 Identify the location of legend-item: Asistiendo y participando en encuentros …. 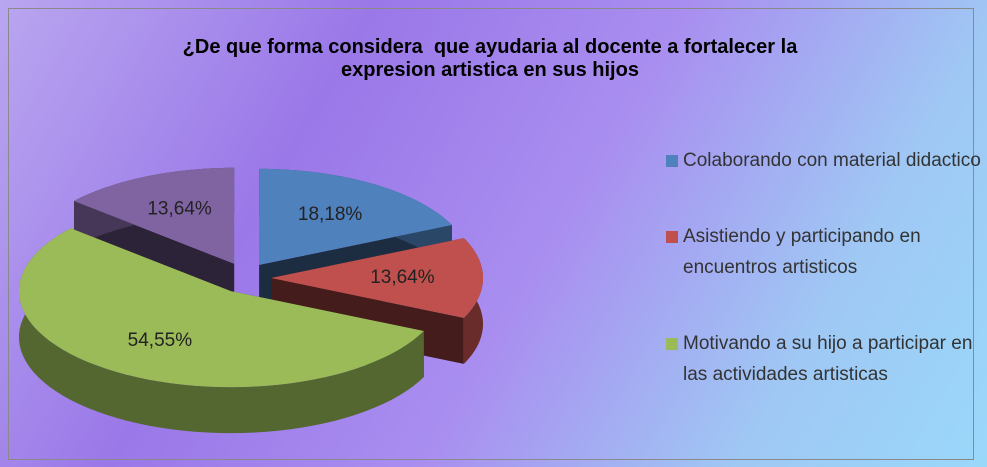
(826, 252).